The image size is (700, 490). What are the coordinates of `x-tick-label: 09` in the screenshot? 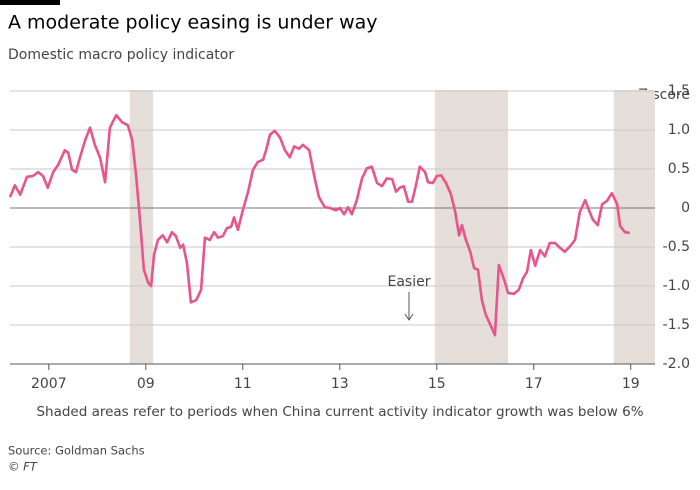 It's located at (146, 384).